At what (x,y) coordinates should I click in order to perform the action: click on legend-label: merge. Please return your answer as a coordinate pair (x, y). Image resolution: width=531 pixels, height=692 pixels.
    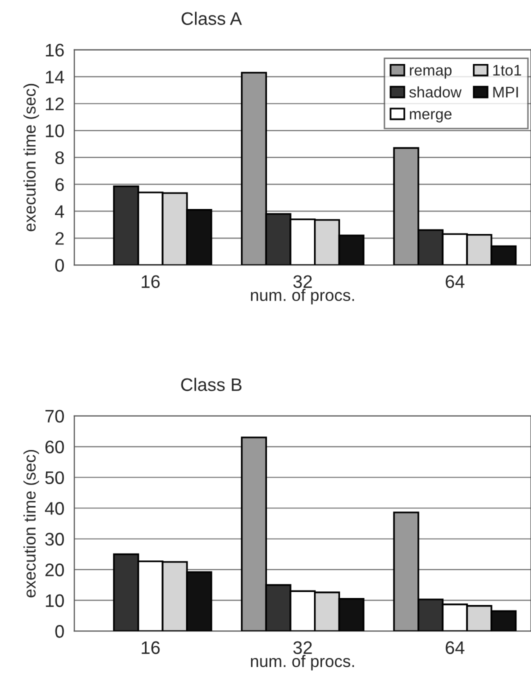
    Looking at the image, I should click on (431, 116).